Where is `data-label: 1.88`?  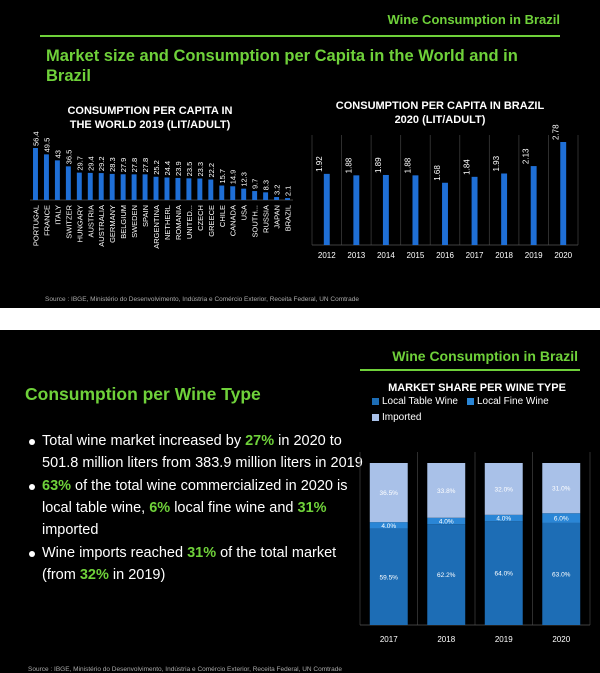 data-label: 1.88 is located at coordinates (348, 165).